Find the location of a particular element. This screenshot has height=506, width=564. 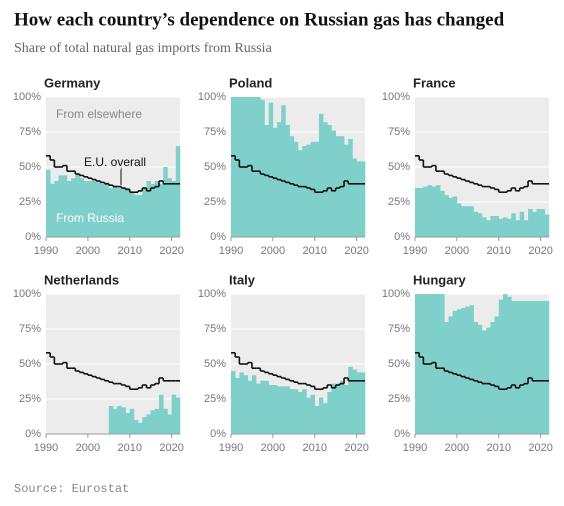

x-tick-label: 2010 is located at coordinates (499, 251).